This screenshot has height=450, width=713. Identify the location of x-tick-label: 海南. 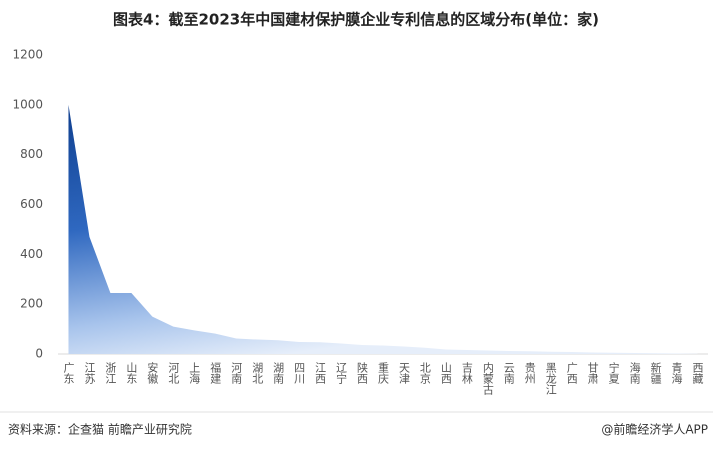
(634, 372).